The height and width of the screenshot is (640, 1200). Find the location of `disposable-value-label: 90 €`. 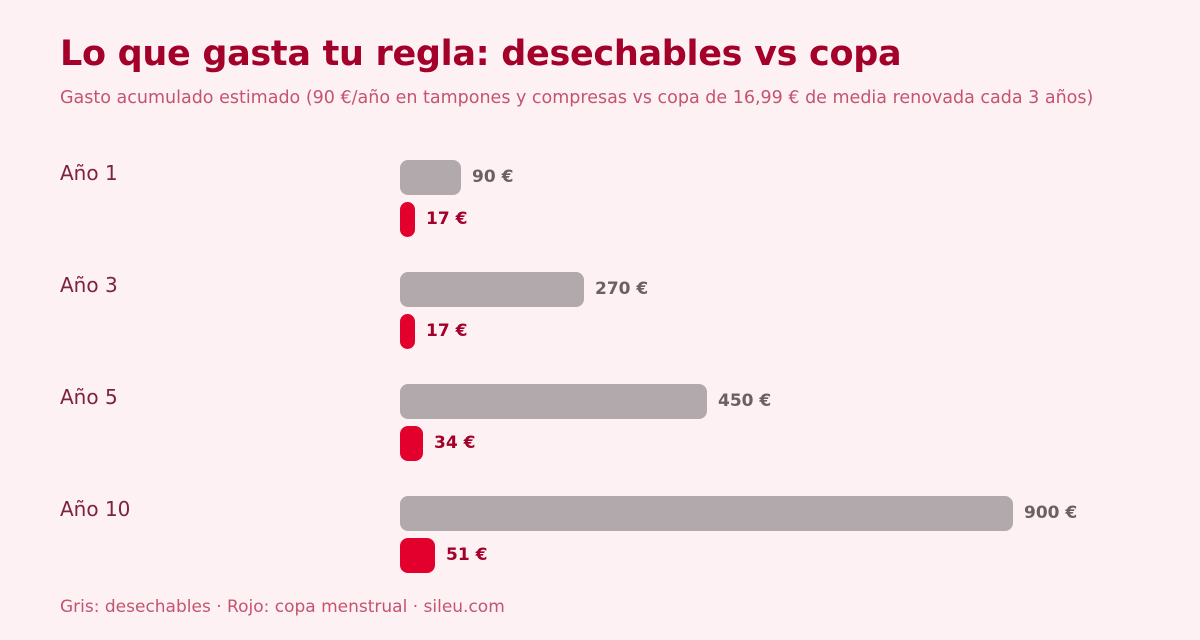

disposable-value-label: 90 € is located at coordinates (493, 177).